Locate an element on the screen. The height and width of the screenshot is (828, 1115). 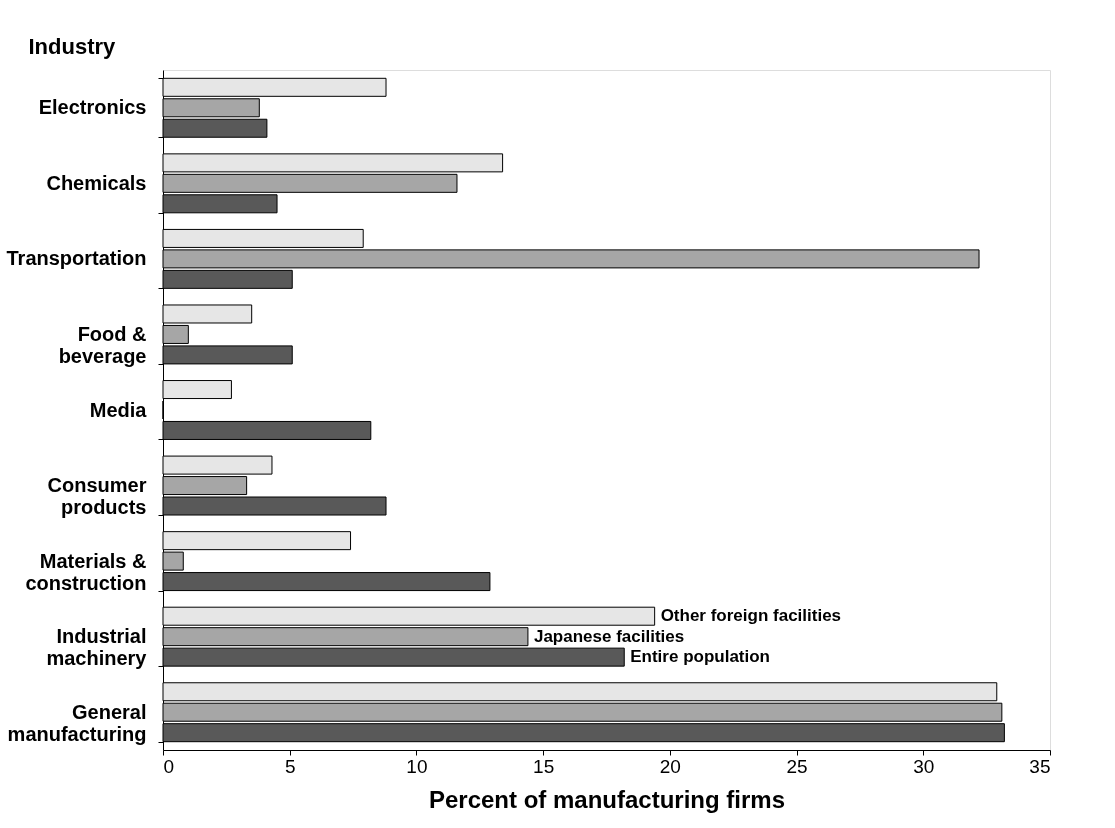
x-tick-label: 35 is located at coordinates (1040, 766).